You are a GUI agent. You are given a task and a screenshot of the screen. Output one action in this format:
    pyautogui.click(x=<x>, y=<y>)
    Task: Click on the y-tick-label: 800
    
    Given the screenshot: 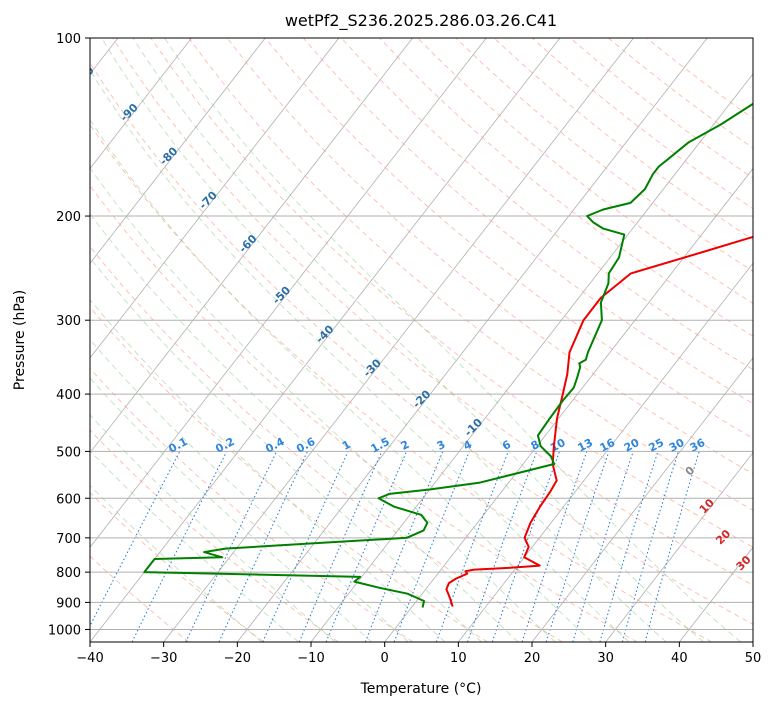 What is the action you would take?
    pyautogui.click(x=68, y=573)
    